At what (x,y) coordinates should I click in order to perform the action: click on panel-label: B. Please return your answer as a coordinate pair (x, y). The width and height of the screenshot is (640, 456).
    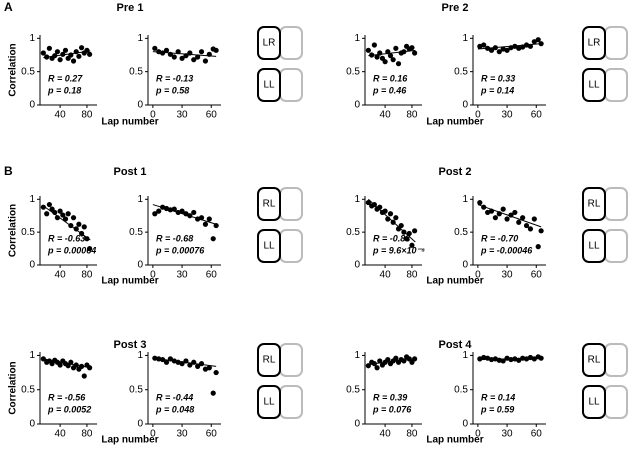
    Looking at the image, I should click on (8, 171).